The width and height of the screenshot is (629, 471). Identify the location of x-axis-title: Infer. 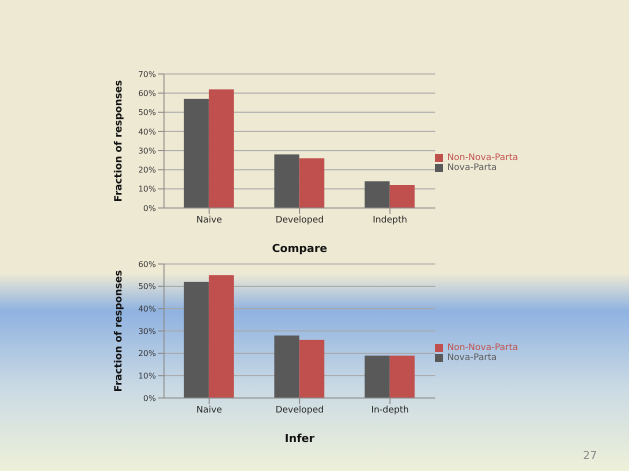
(299, 438).